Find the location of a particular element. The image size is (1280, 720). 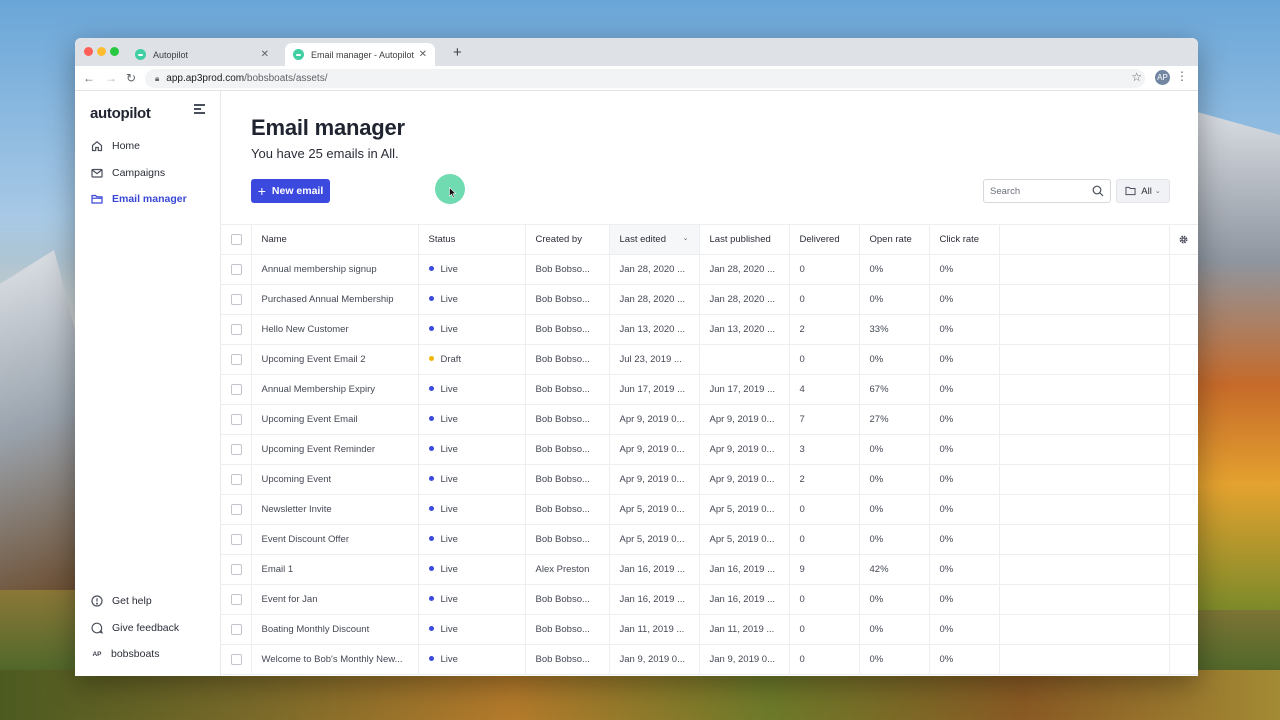

cell-name: Newsletter Invite is located at coordinates (335, 509).